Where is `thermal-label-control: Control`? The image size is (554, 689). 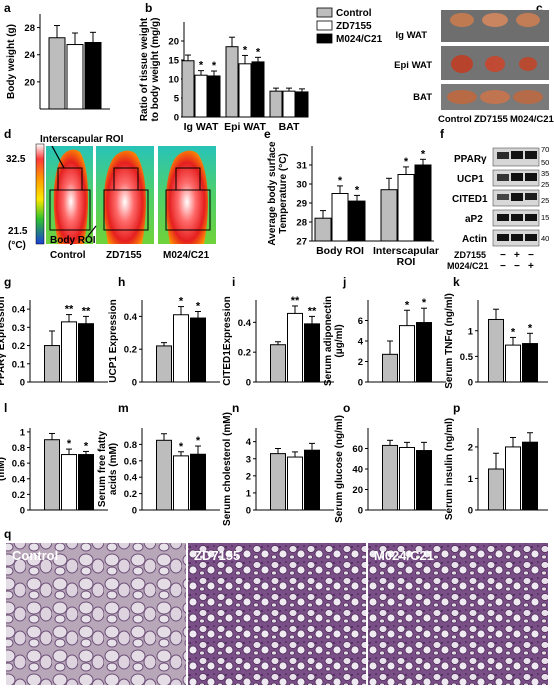 thermal-label-control: Control is located at coordinates (68, 255).